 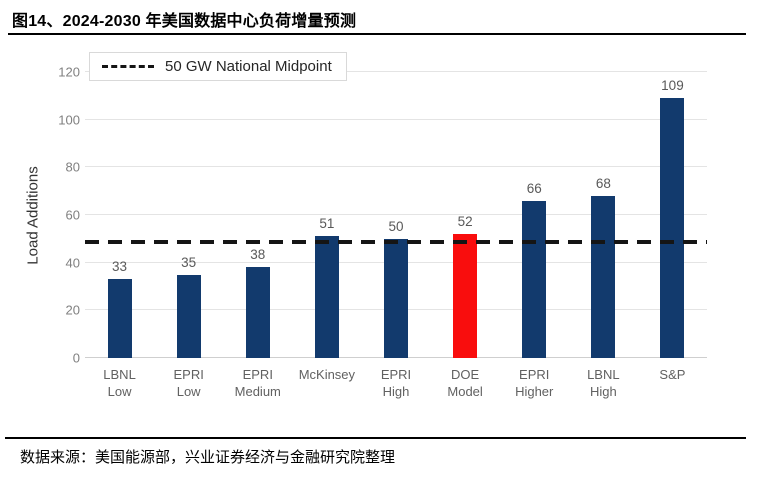 What do you see at coordinates (465, 222) in the screenshot?
I see `value-label-52: 52` at bounding box center [465, 222].